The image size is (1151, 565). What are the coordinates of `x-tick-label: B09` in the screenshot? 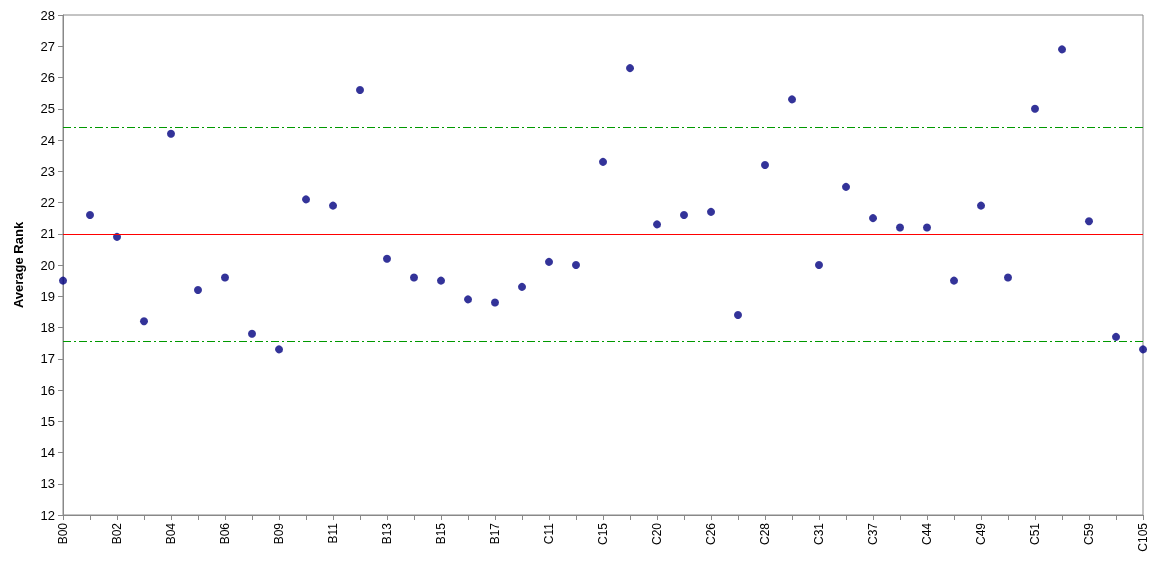 It's located at (279, 533).